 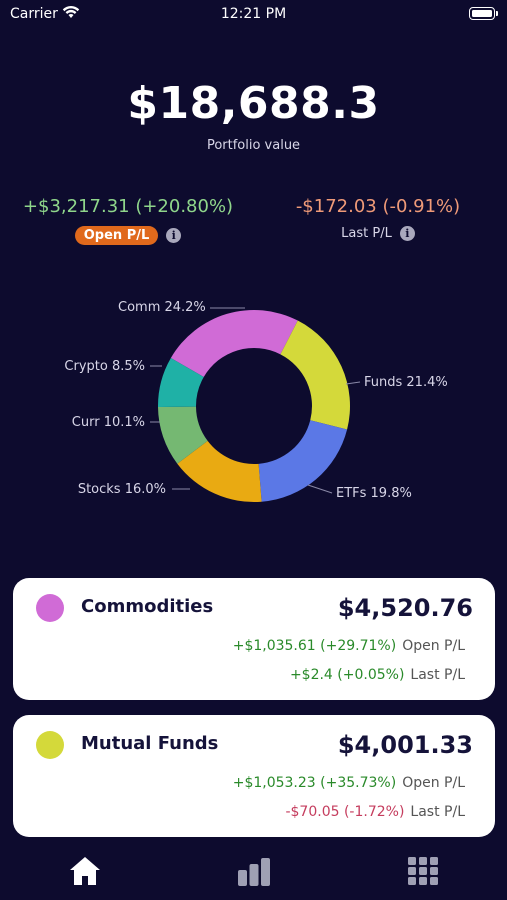 I want to click on open-pl-value: +$1,053.23 (+35.73%), so click(x=314, y=783).